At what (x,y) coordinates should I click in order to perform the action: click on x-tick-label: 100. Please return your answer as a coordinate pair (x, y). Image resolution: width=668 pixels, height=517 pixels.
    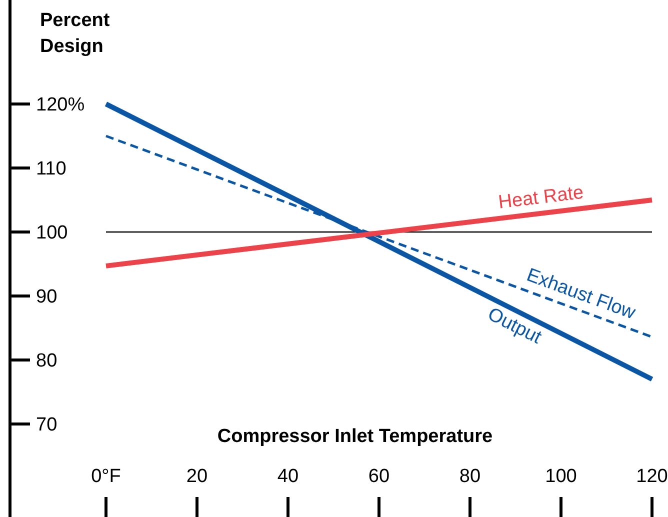
    Looking at the image, I should click on (561, 476).